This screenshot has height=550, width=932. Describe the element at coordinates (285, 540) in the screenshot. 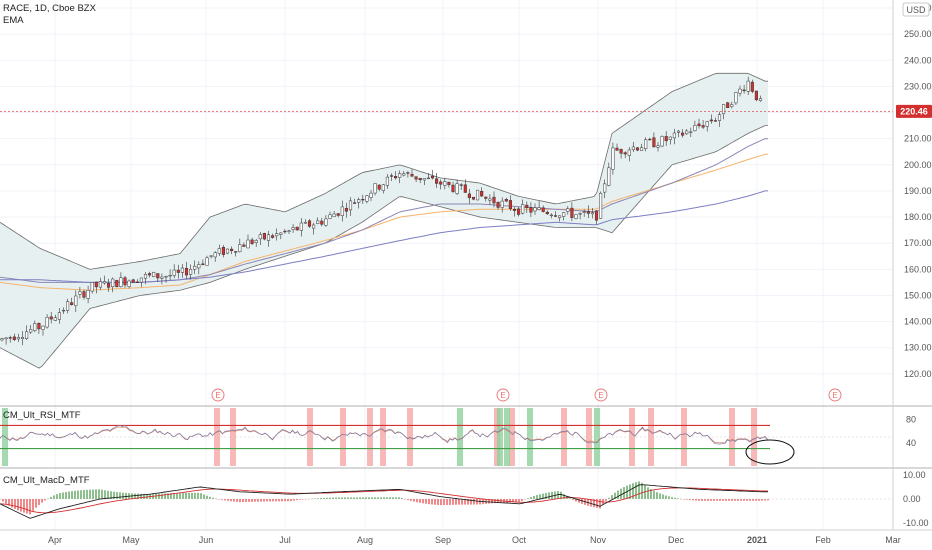

I see `time-tick-label: Jul` at that location.